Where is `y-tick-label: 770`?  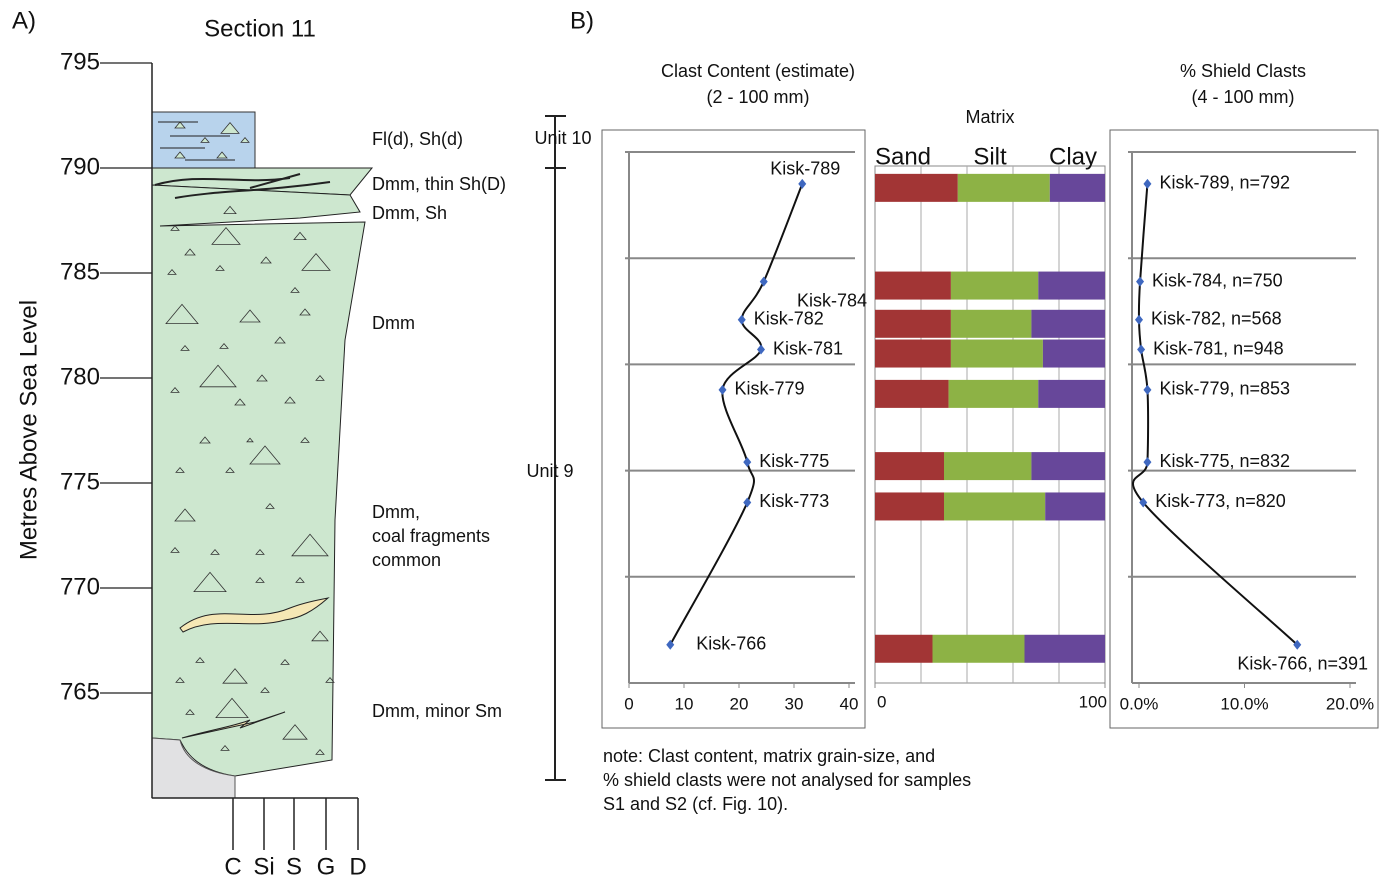
y-tick-label: 770 is located at coordinates (80, 586).